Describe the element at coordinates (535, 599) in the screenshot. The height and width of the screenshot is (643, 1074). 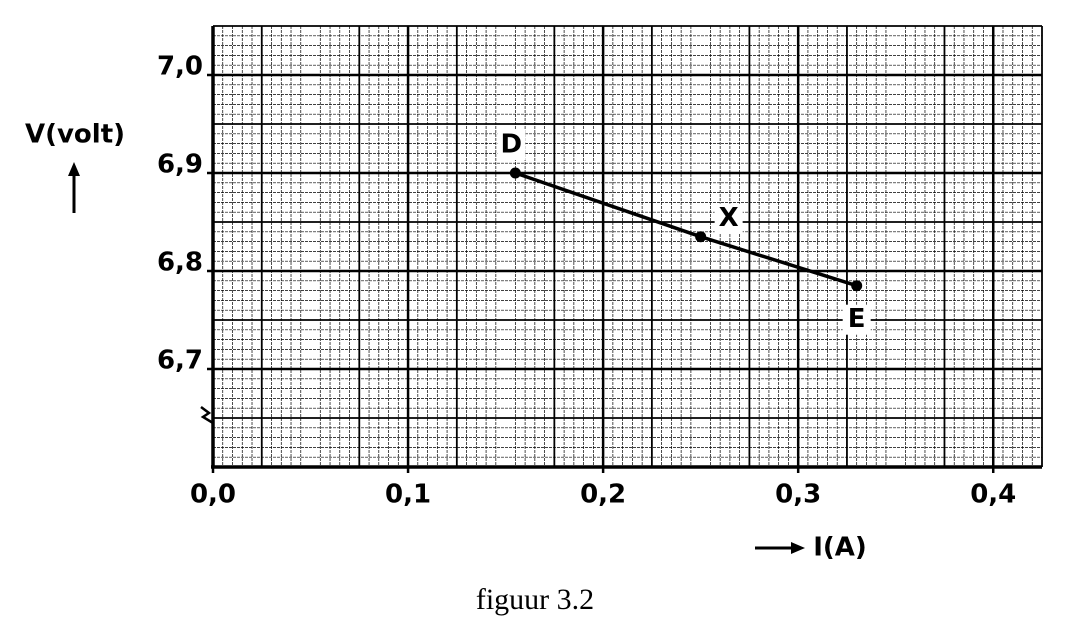
I see `caption: figuur 3.2` at that location.